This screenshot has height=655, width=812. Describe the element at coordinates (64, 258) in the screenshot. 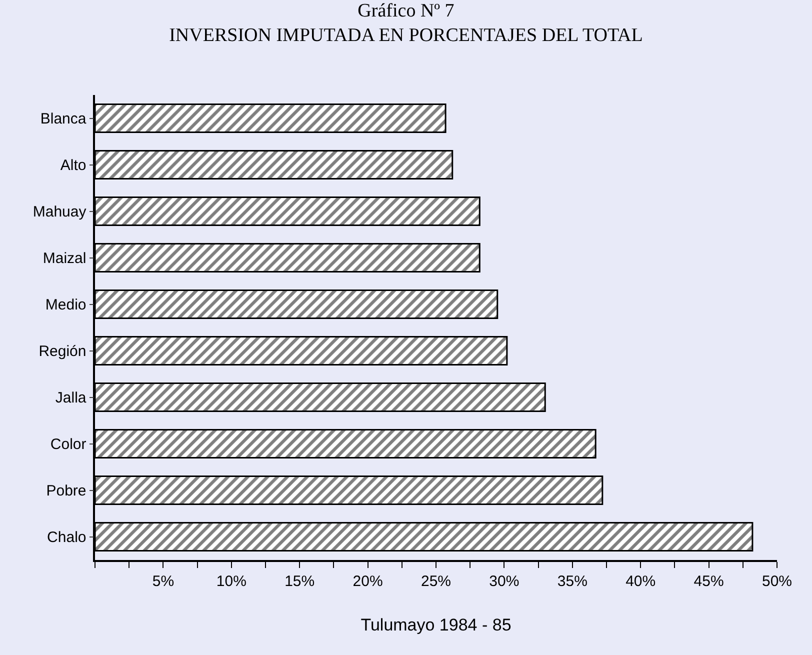

I see `y-tick-label: Maizal` at that location.